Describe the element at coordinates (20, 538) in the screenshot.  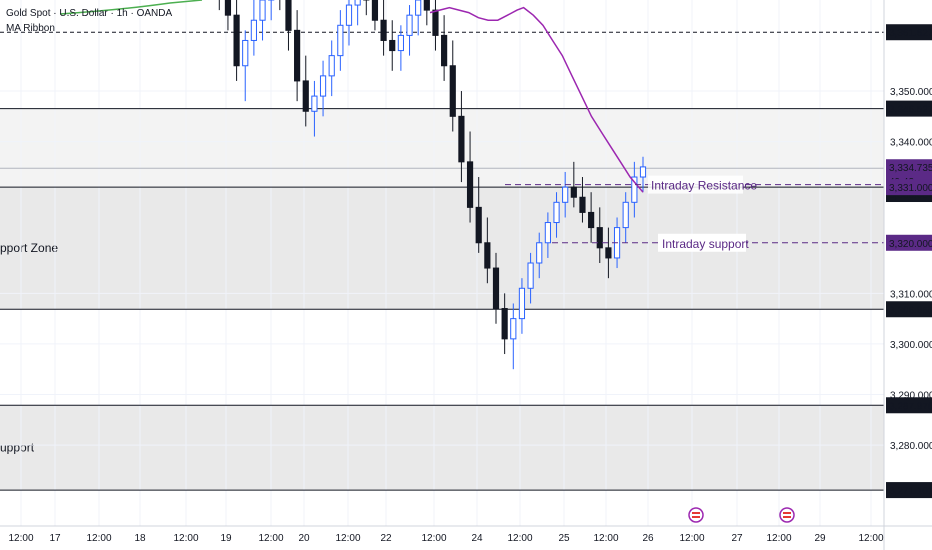
I see `x-tick-label-0: 12:00` at that location.